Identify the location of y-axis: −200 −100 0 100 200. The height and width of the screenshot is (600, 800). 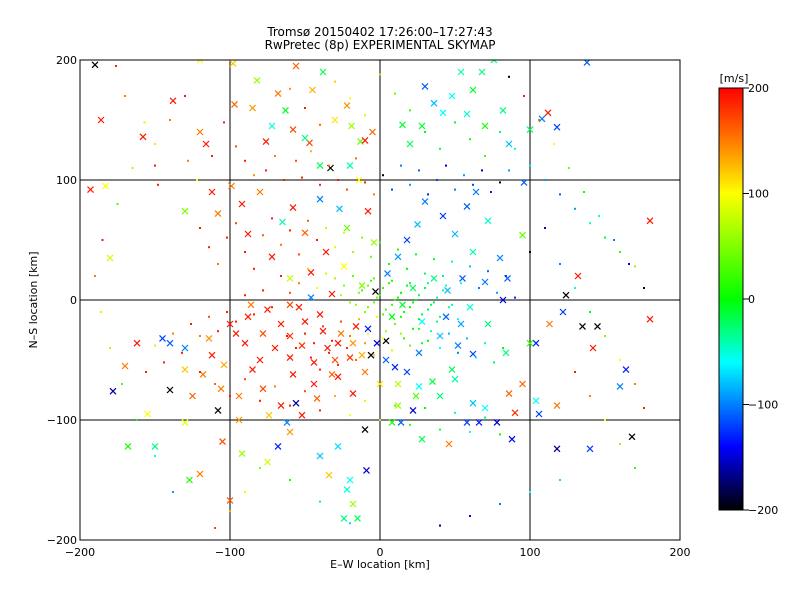
(66, 300).